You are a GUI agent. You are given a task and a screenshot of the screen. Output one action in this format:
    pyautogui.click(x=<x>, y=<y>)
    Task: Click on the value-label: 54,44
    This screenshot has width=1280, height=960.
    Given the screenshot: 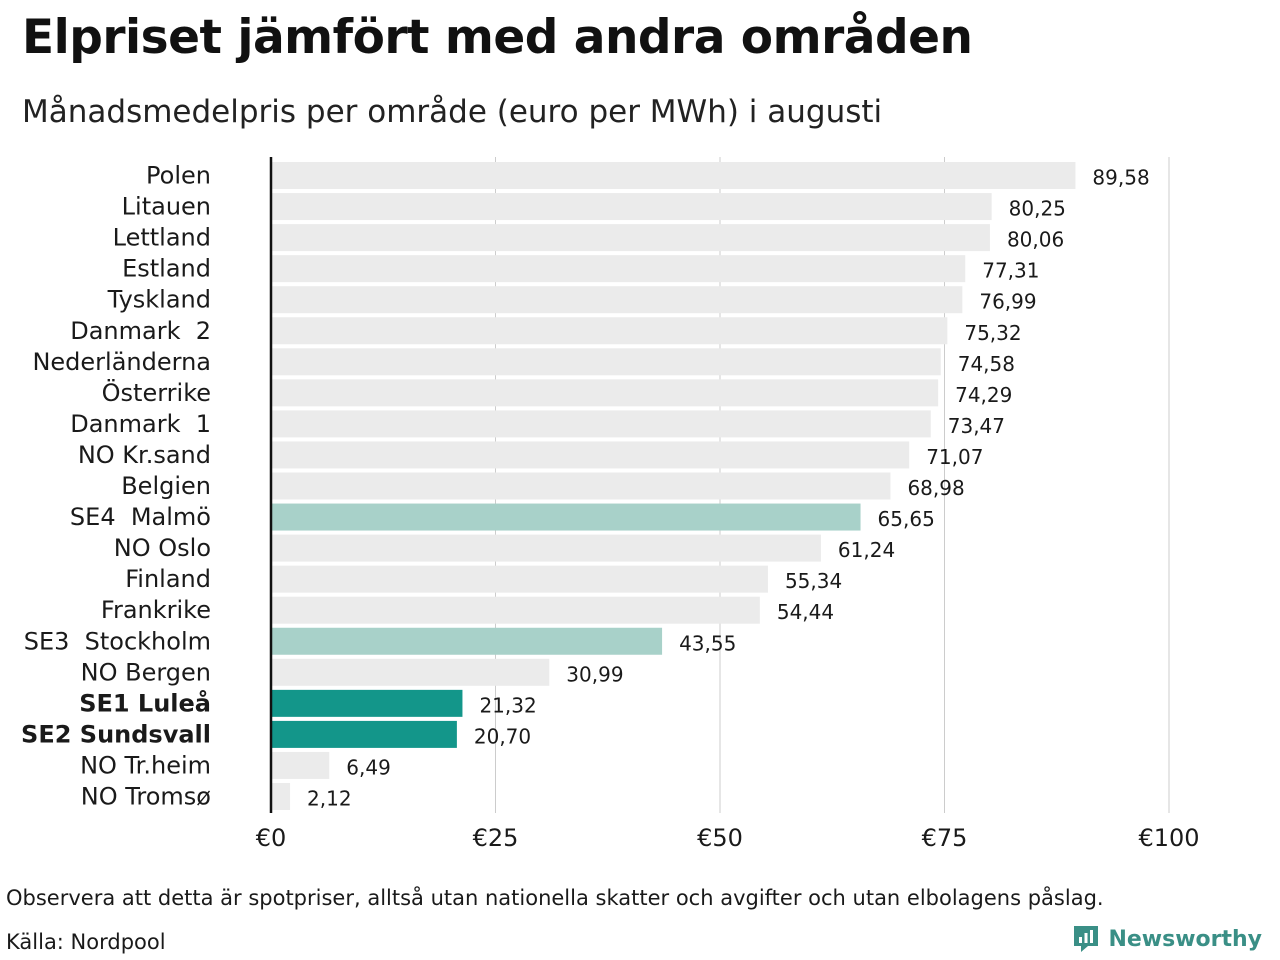 What is the action you would take?
    pyautogui.click(x=805, y=612)
    